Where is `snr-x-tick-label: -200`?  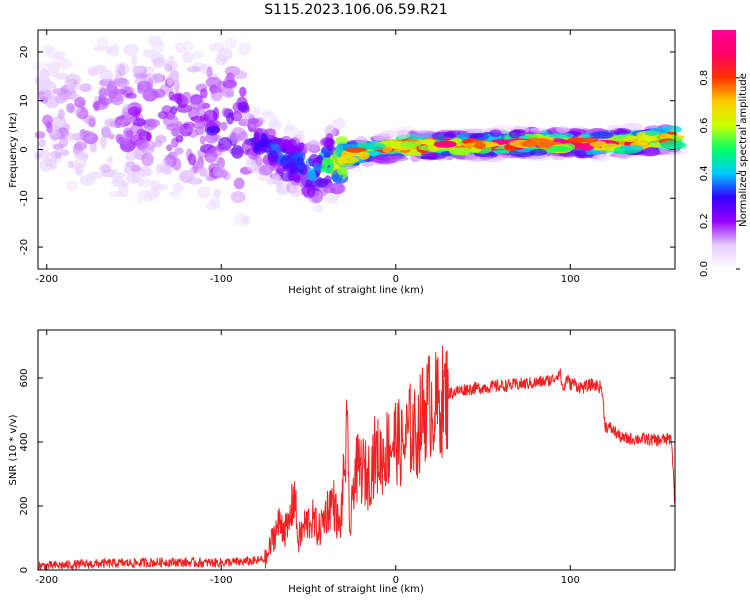
snr-x-tick-label: -200 is located at coordinates (46, 580).